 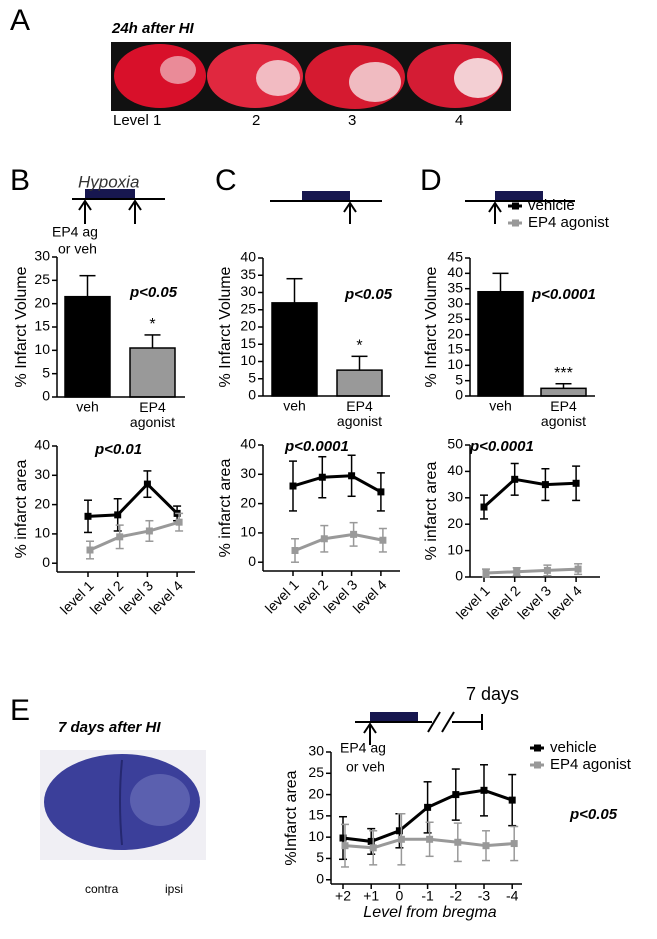 I want to click on x-tick-label: +1, so click(x=371, y=896).